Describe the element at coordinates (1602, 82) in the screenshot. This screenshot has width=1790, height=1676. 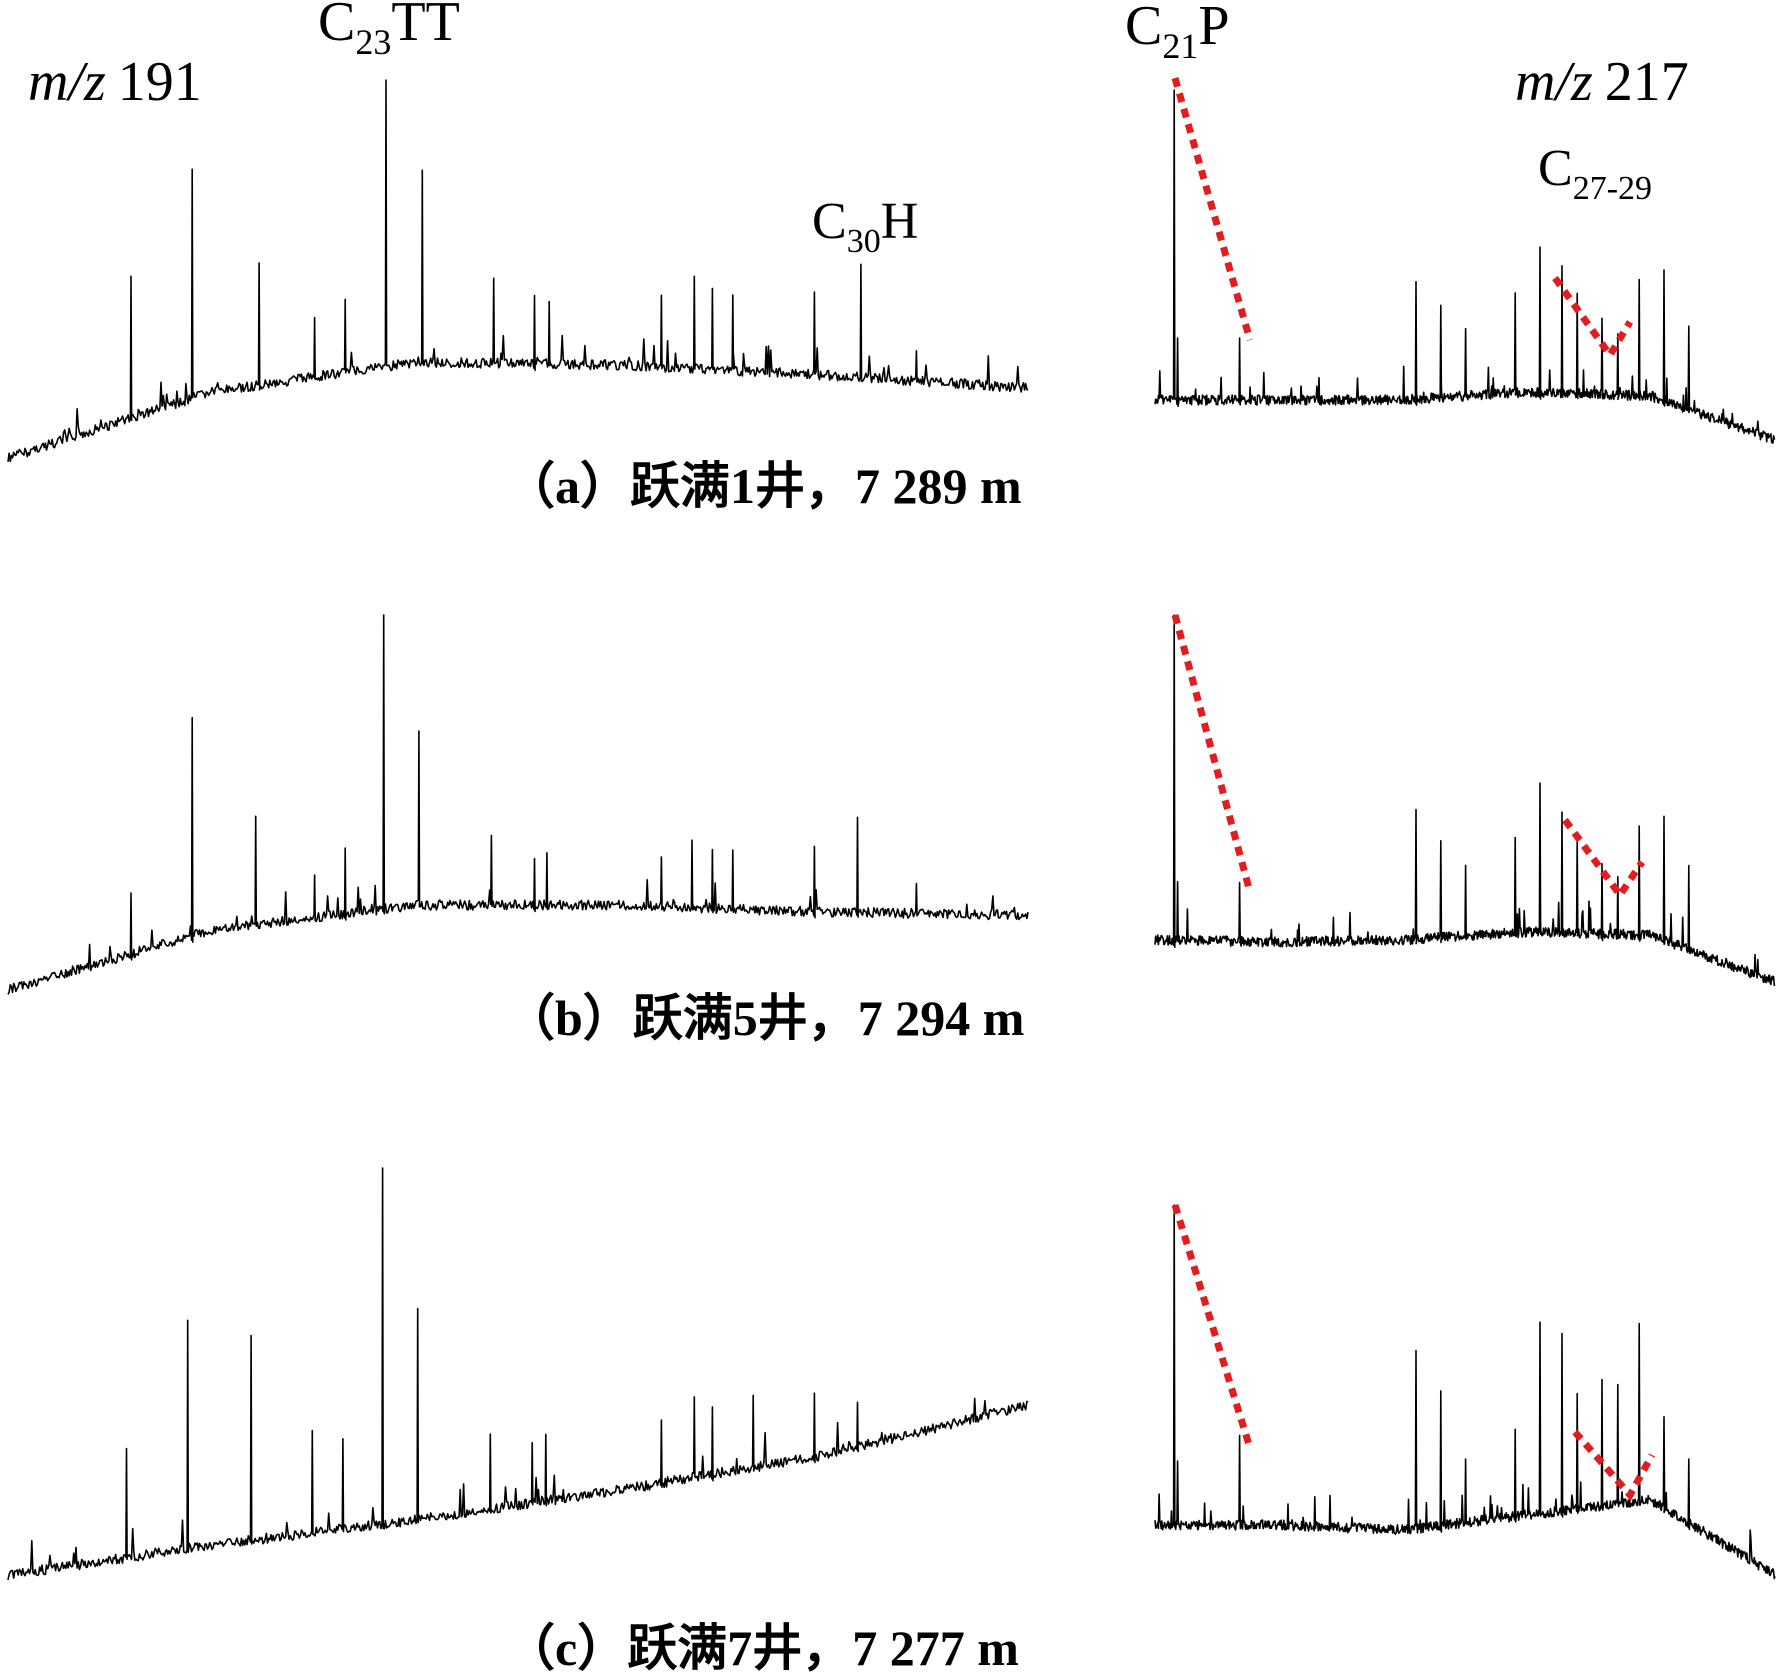
I see `ion-label-m-z-217: m/z 217` at that location.